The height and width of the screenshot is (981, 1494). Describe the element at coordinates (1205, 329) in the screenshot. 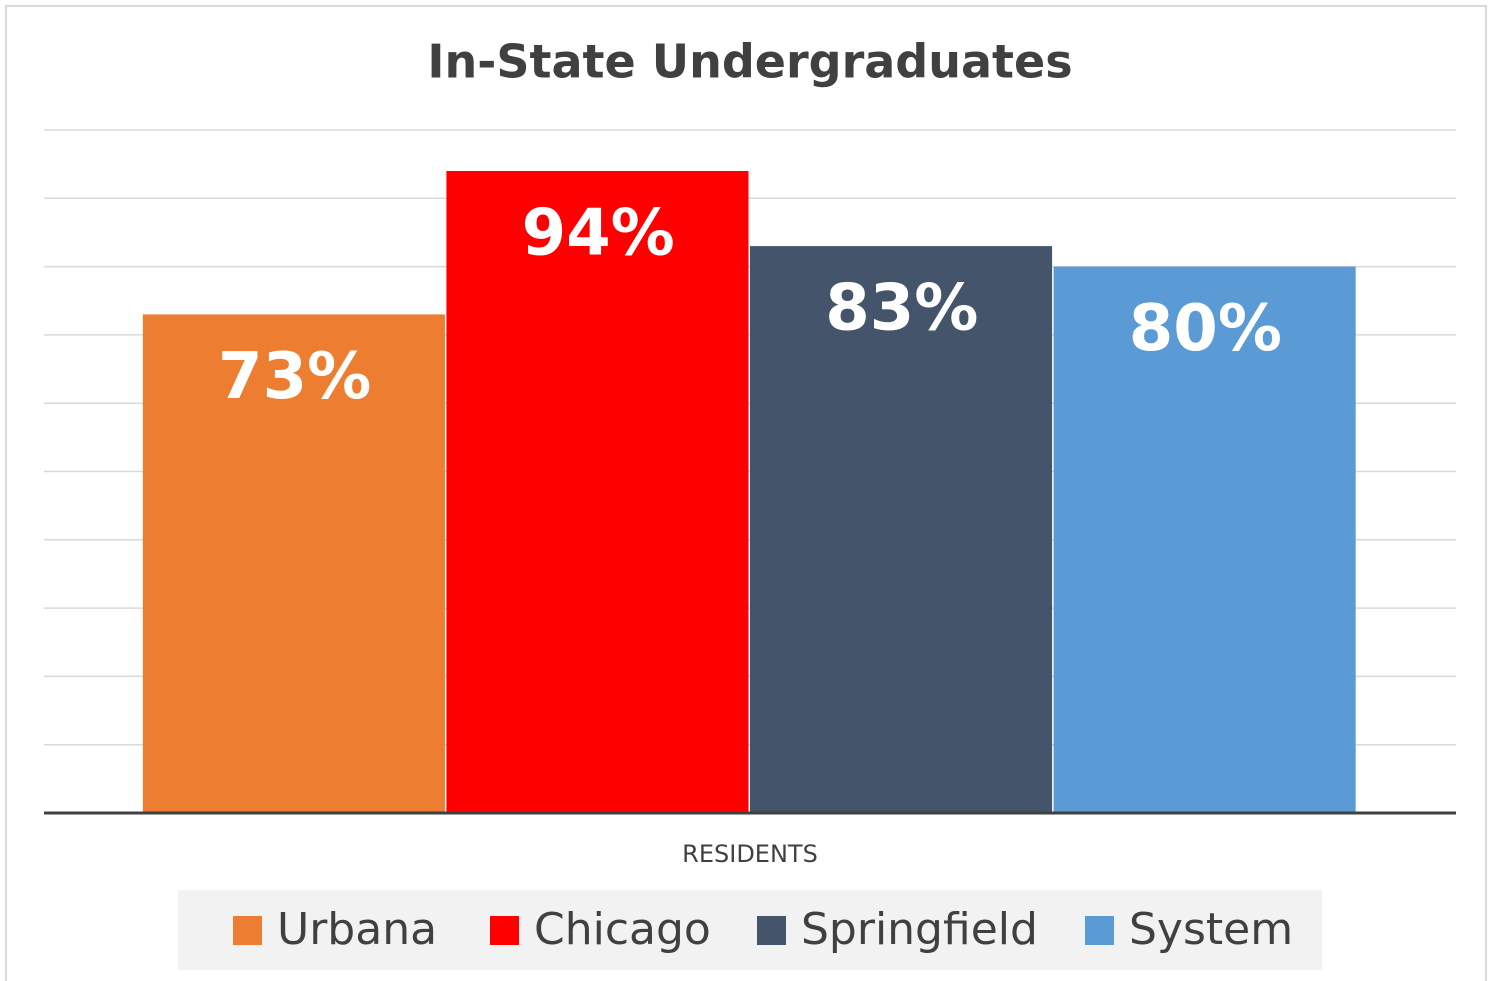

I see `data-label: 80%` at that location.